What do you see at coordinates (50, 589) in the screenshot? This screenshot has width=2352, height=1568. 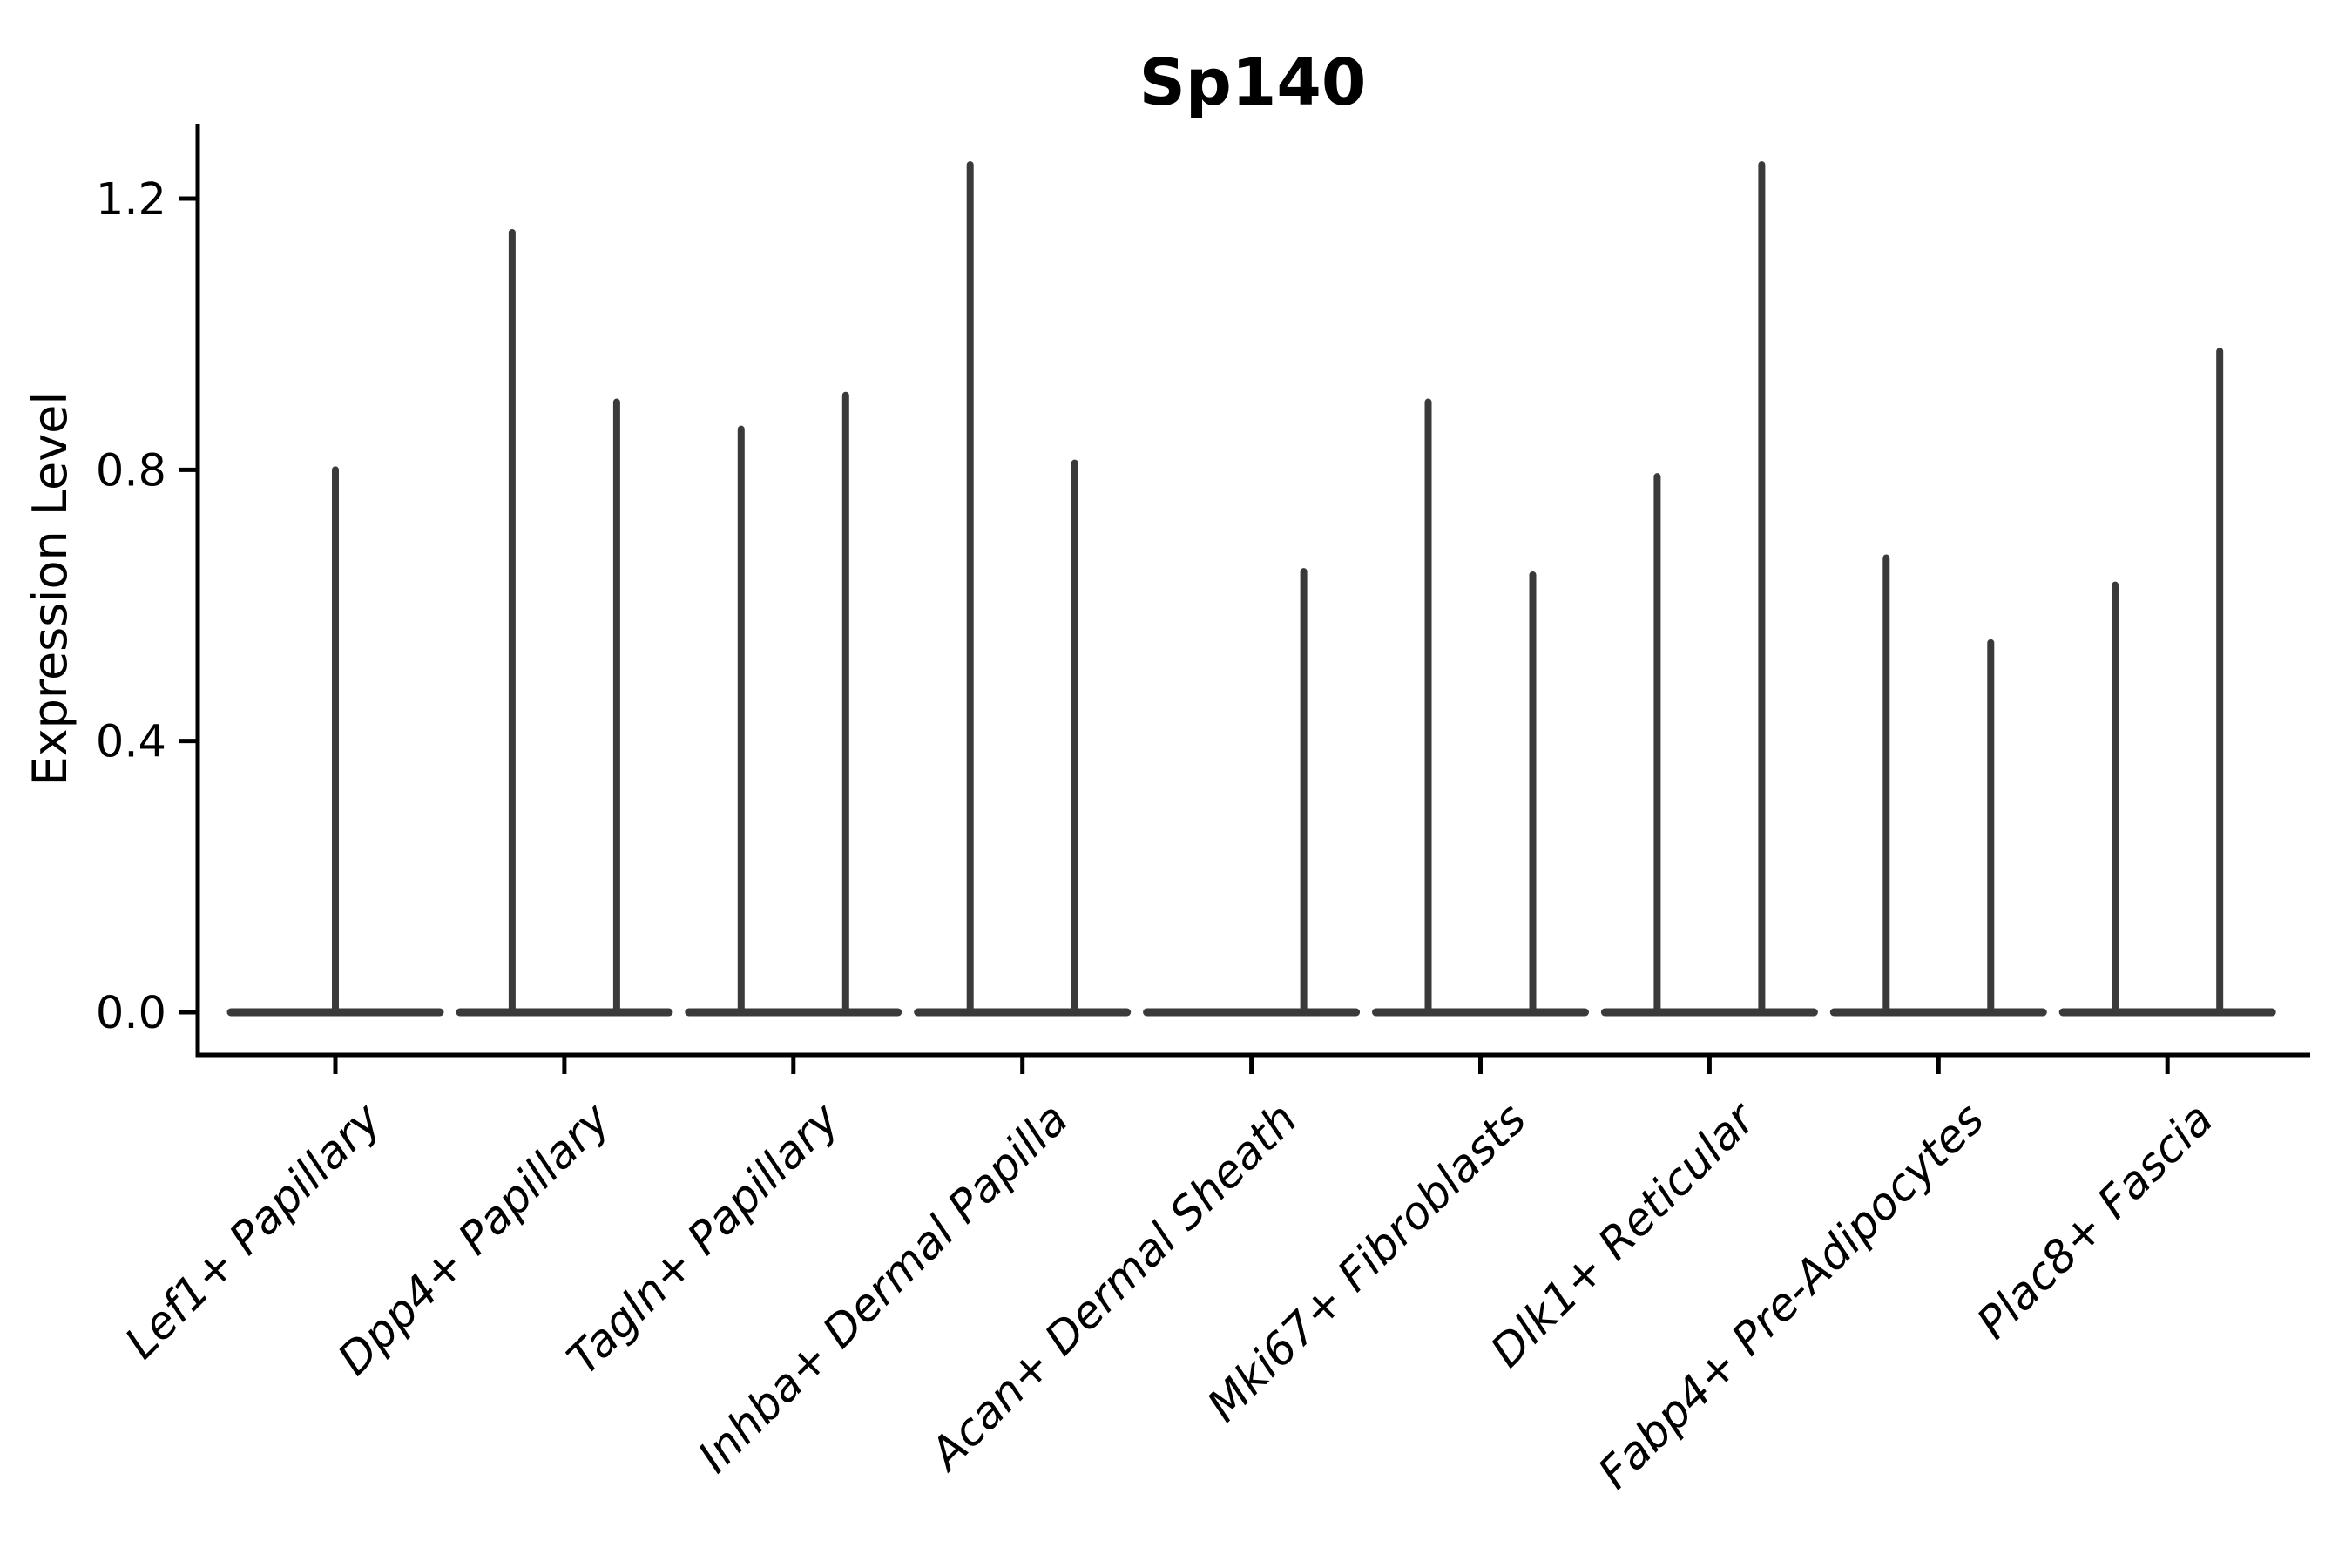 I see `y-axis-label: Expression Level` at bounding box center [50, 589].